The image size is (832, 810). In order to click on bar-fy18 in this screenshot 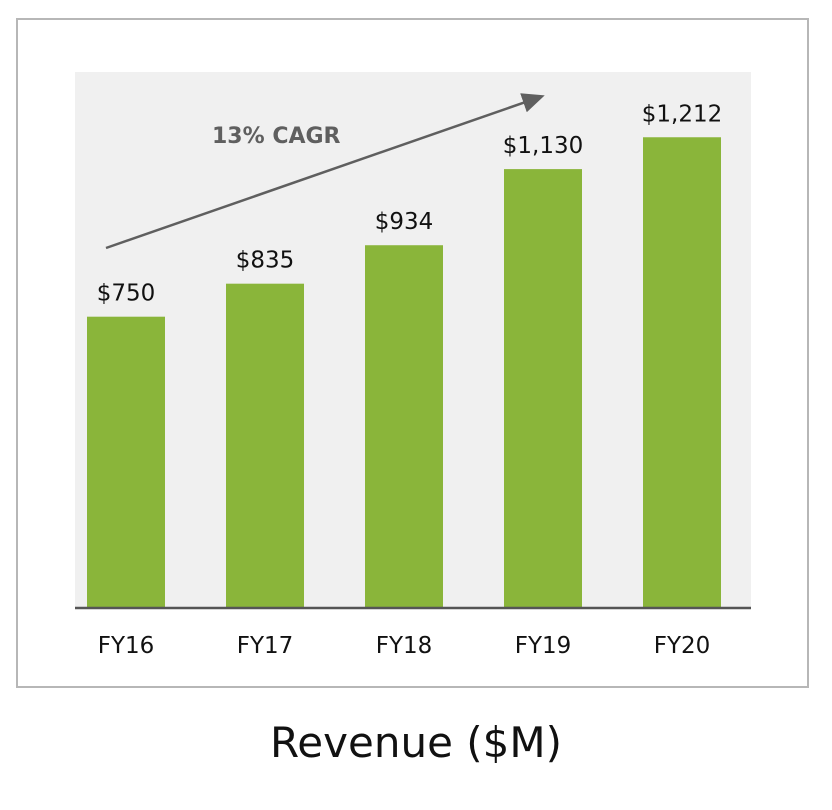, I will do `click(404, 426)`.